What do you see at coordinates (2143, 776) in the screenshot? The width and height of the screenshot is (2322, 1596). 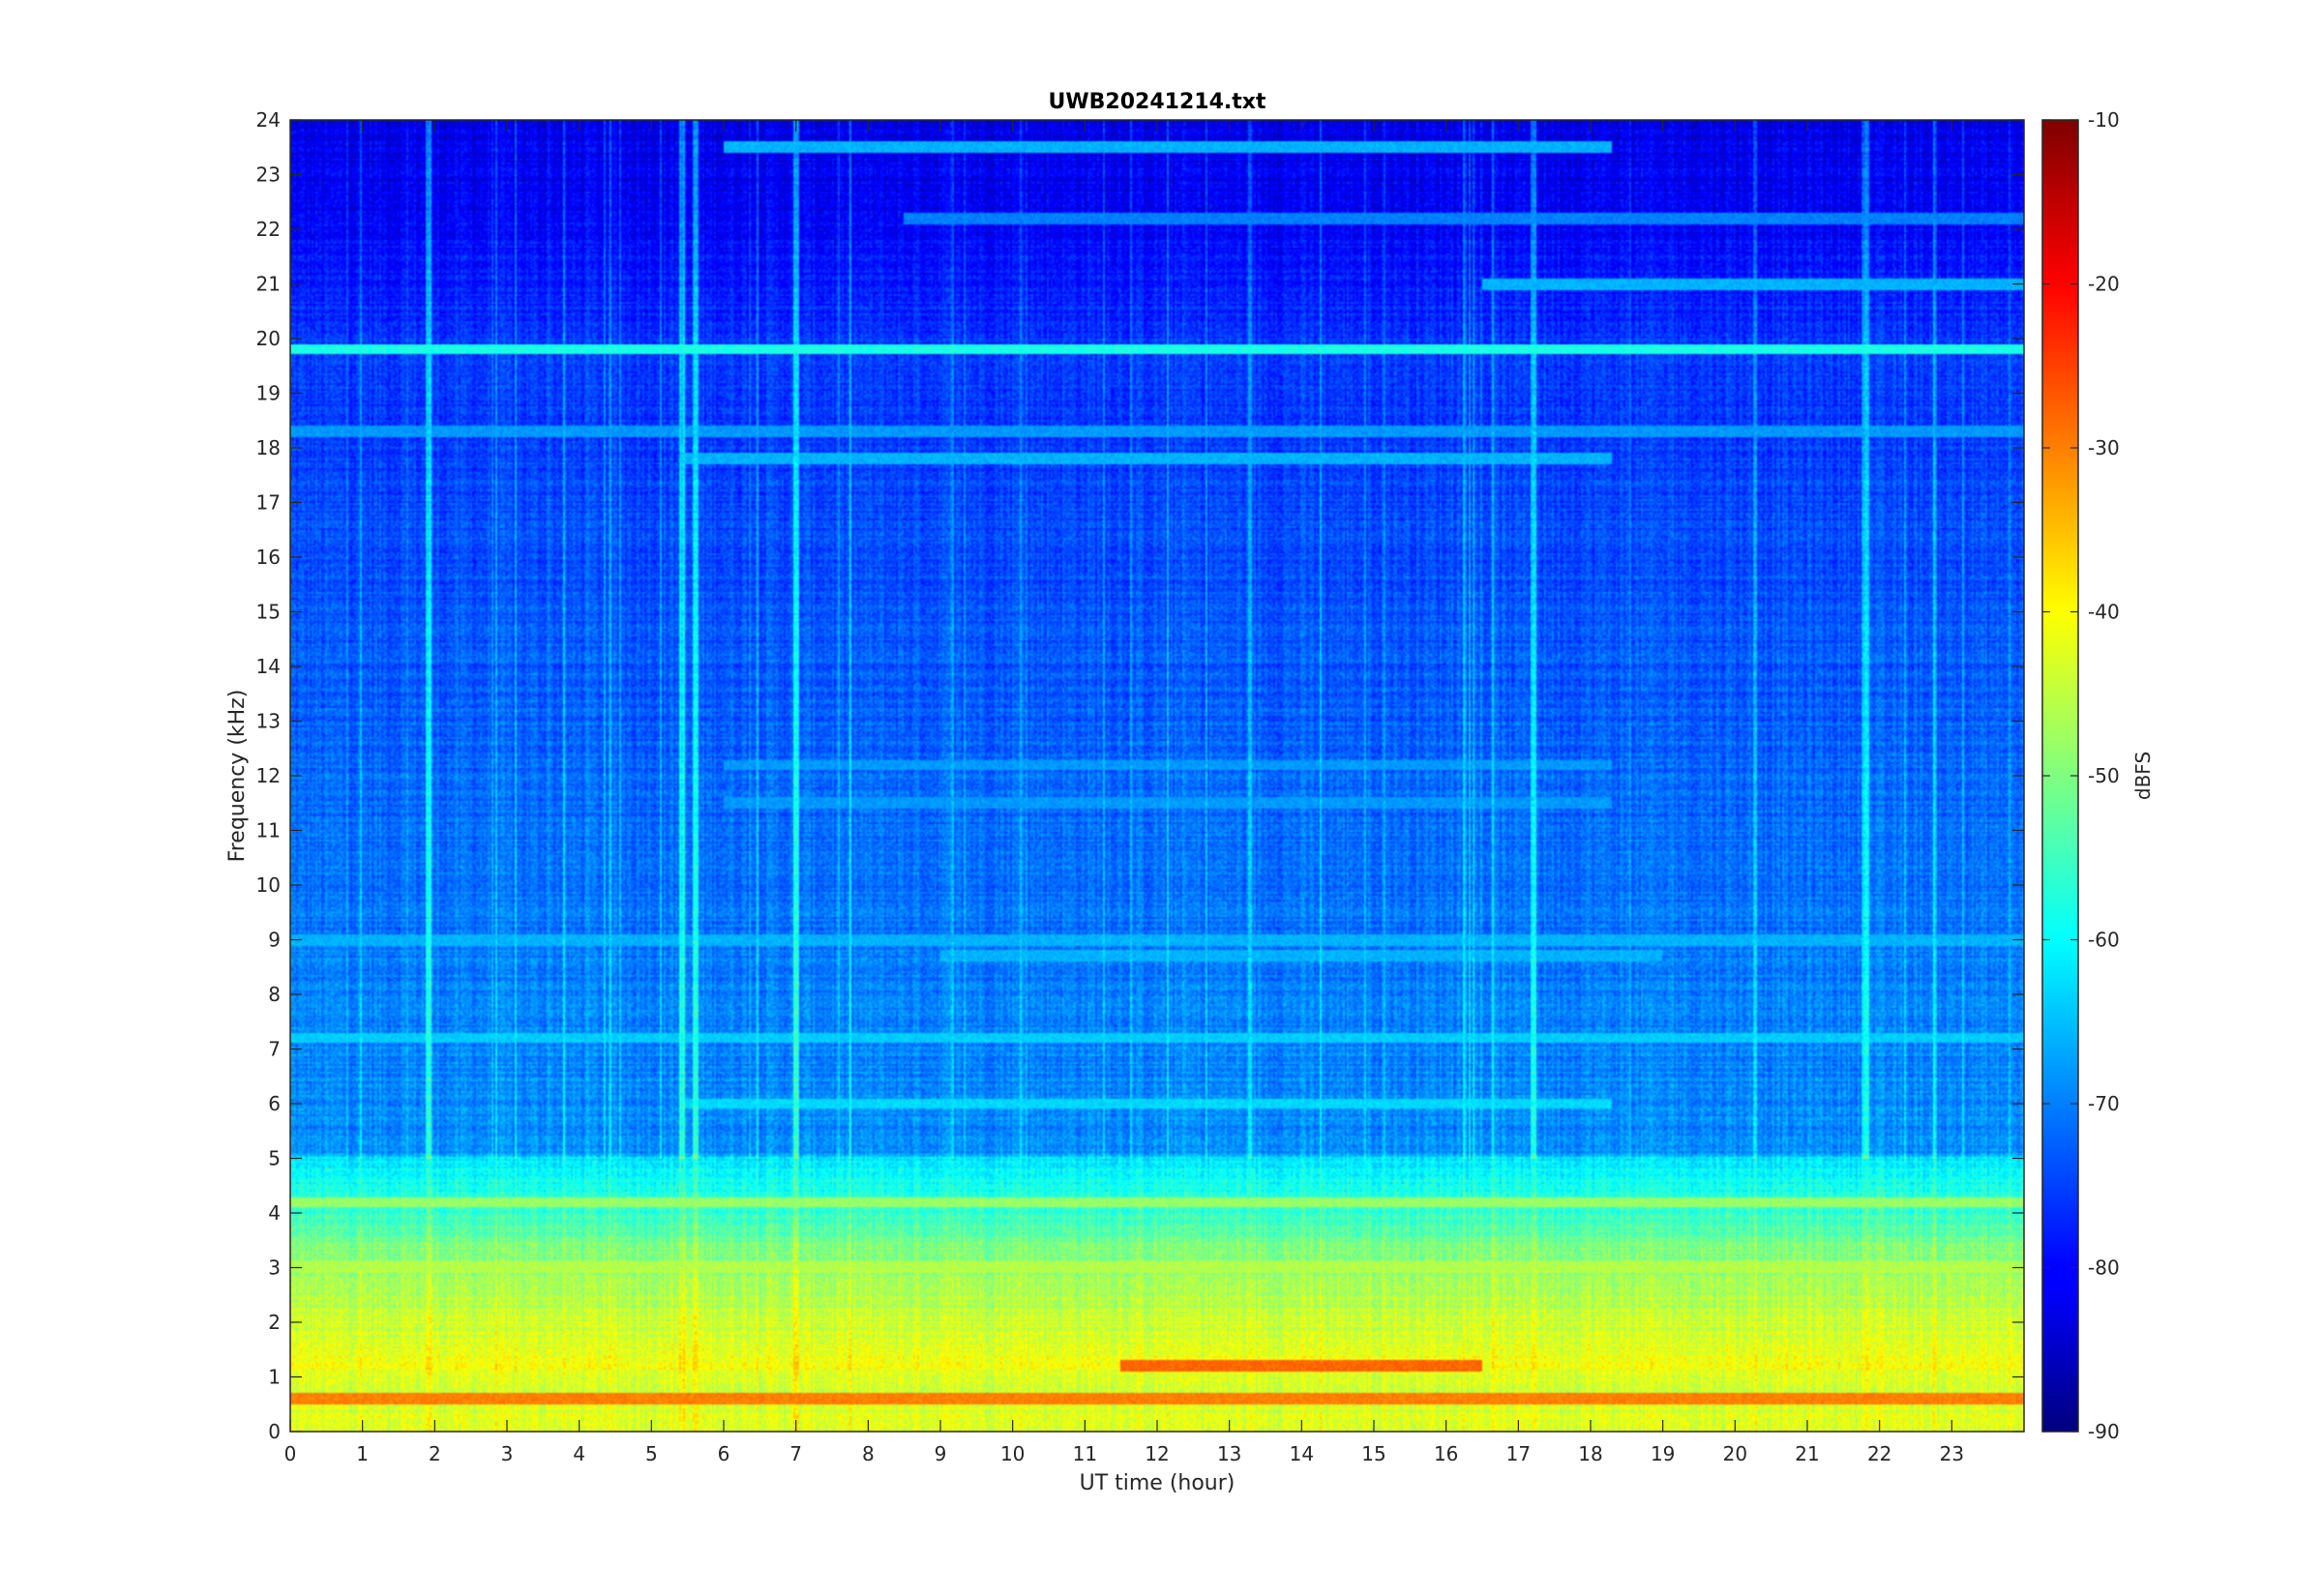 I see `colorbar-label: dBFS` at bounding box center [2143, 776].